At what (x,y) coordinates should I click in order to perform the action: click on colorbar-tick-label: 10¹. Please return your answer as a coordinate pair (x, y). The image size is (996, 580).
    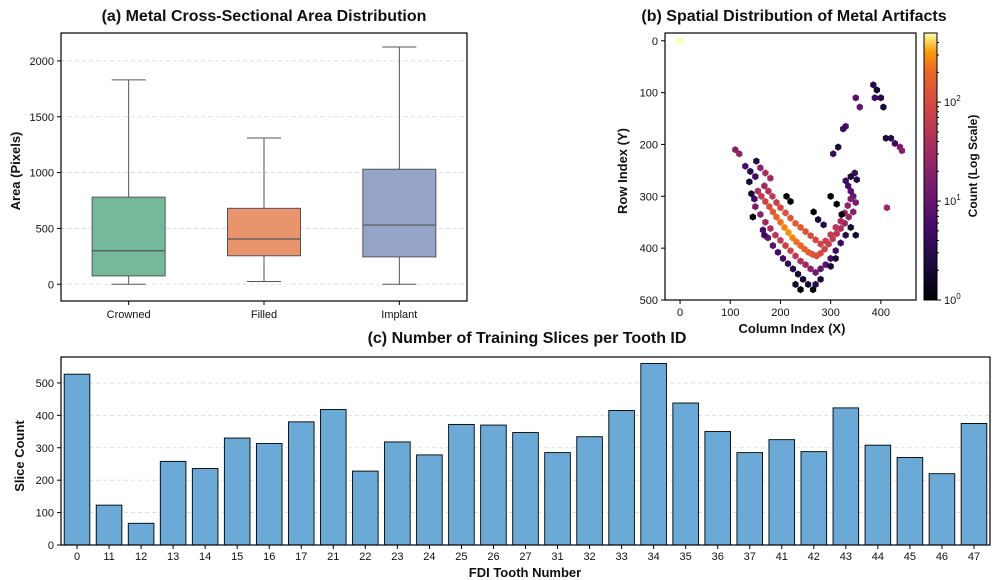
    Looking at the image, I should click on (952, 200).